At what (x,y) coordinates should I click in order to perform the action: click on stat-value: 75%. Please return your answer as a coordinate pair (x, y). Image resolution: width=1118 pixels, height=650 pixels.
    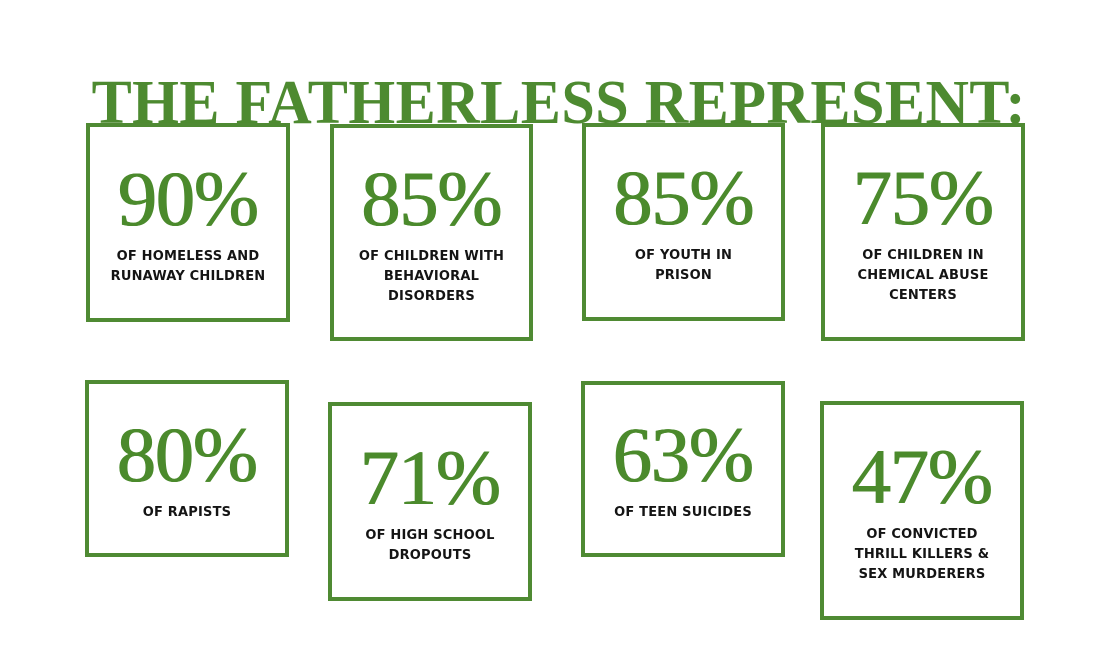
    Looking at the image, I should click on (923, 197).